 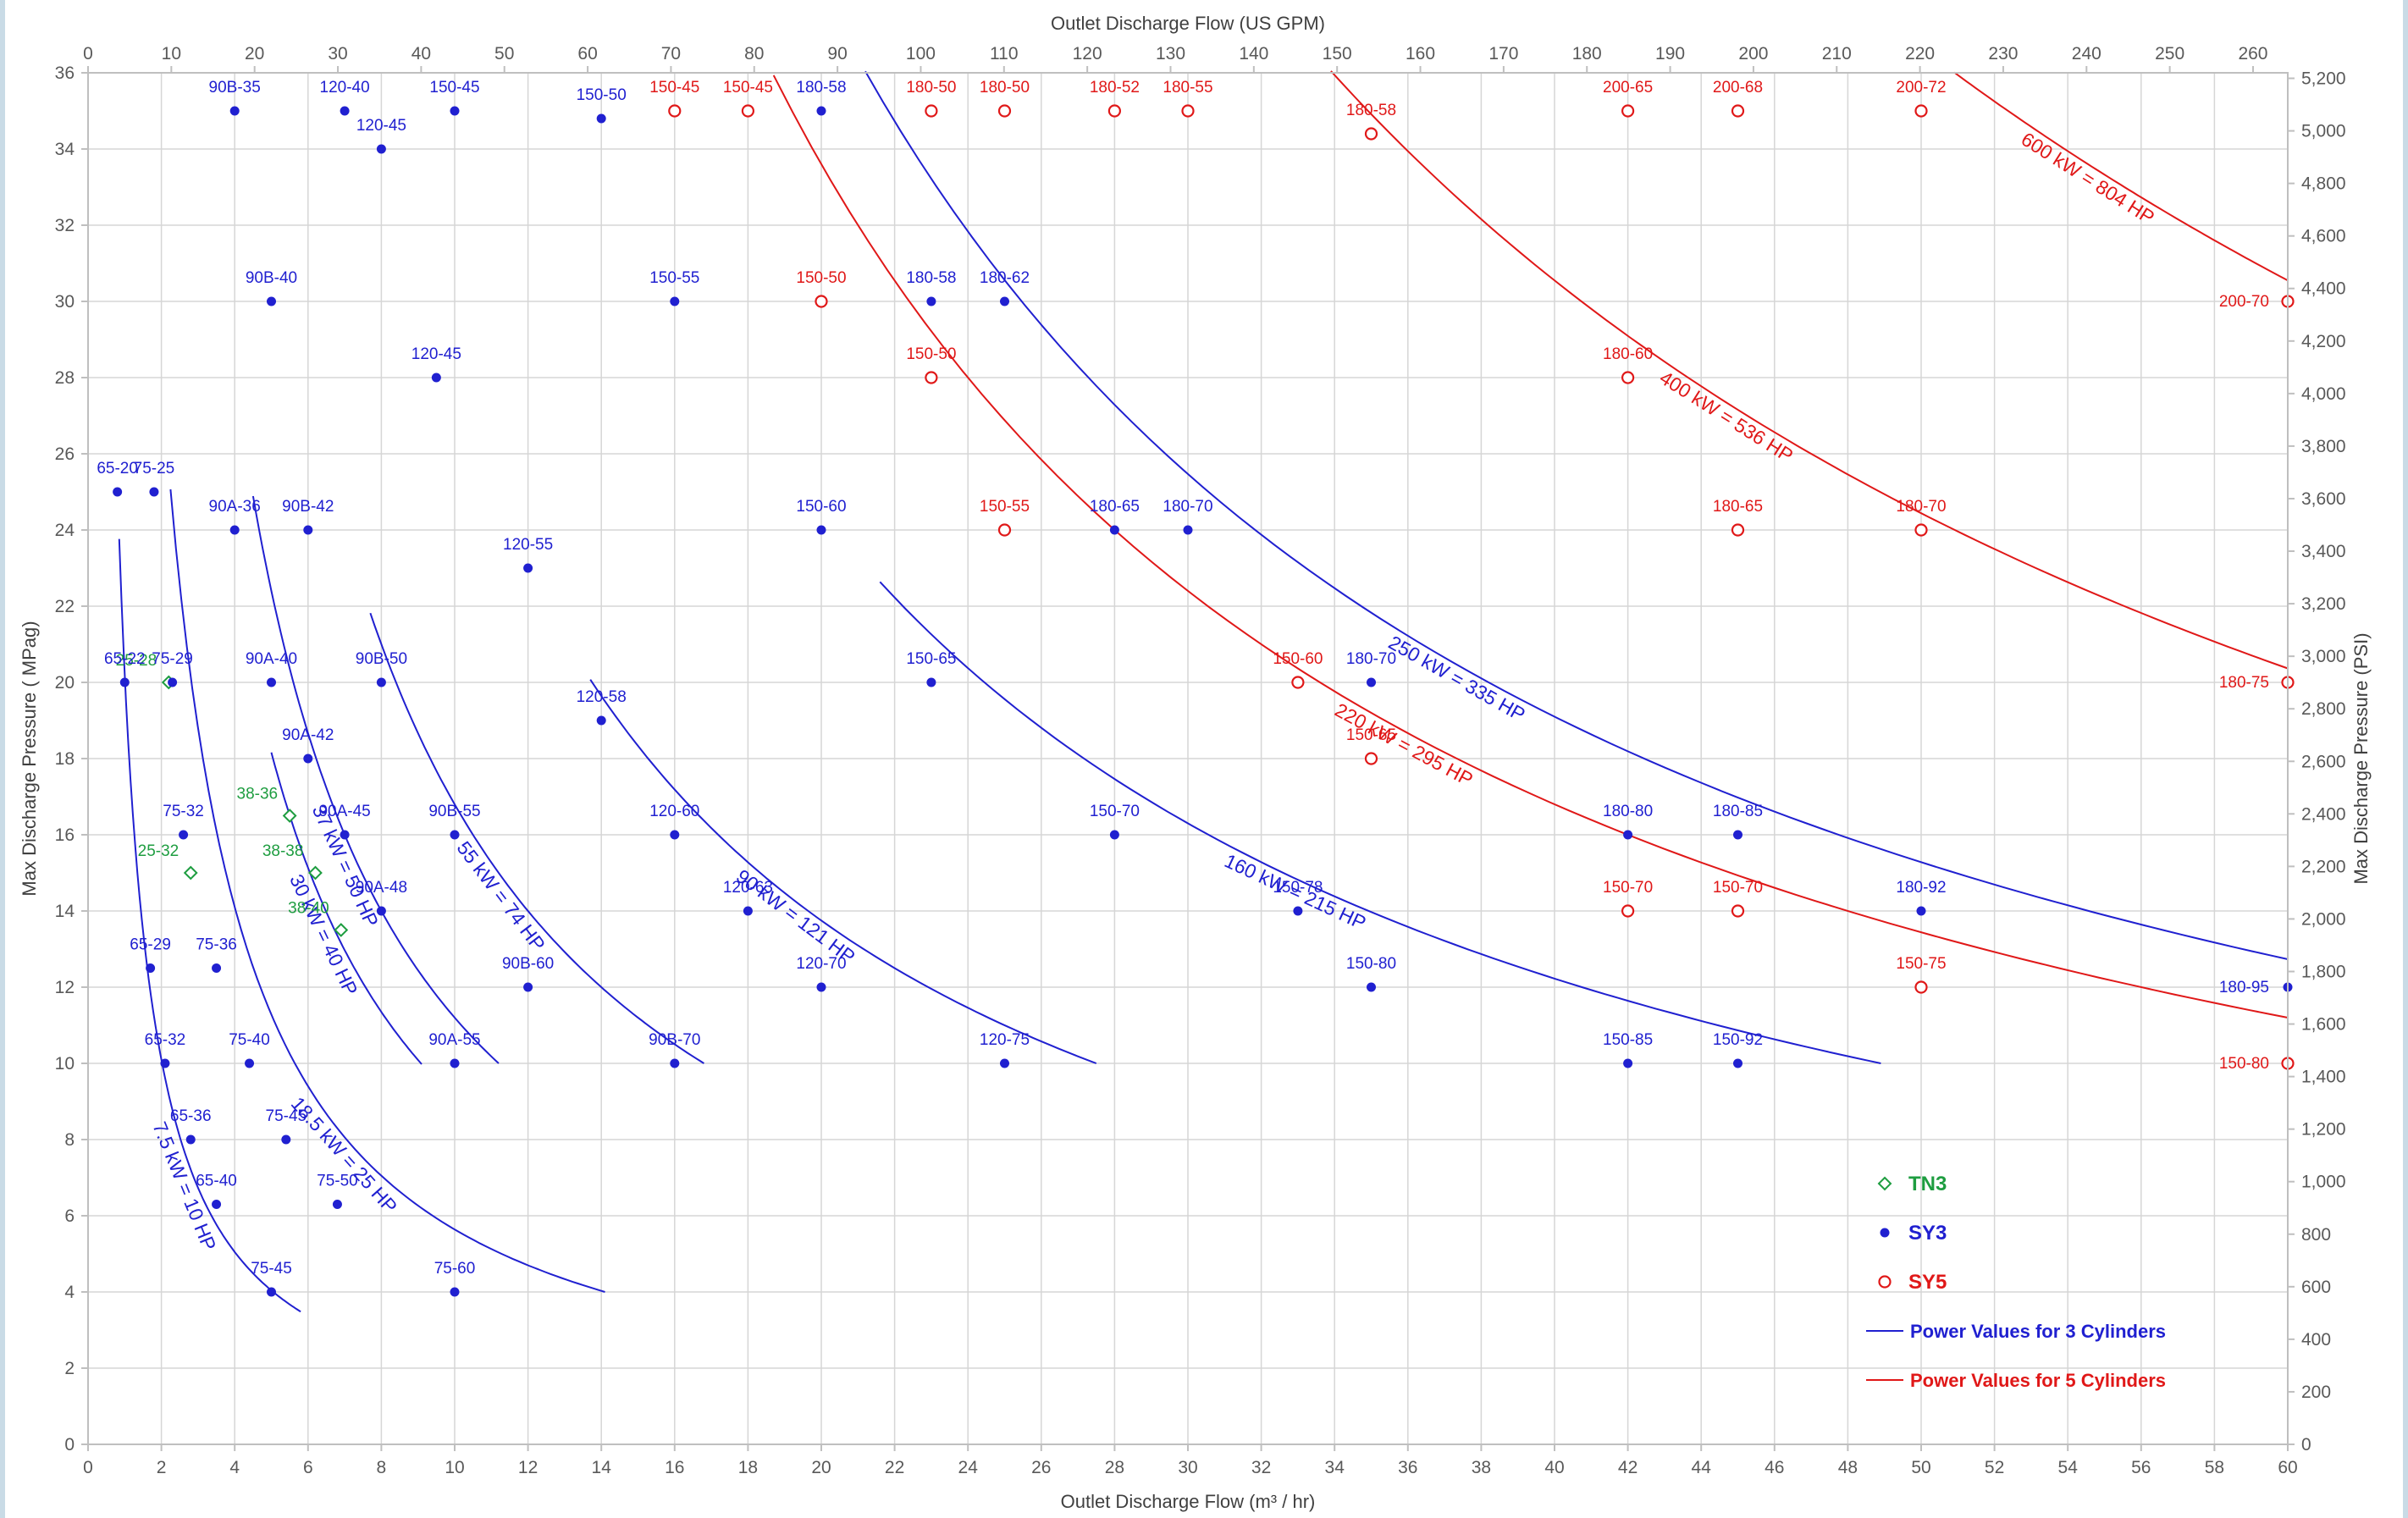 What do you see at coordinates (162, 1467) in the screenshot?
I see `x-tick-label: 2` at bounding box center [162, 1467].